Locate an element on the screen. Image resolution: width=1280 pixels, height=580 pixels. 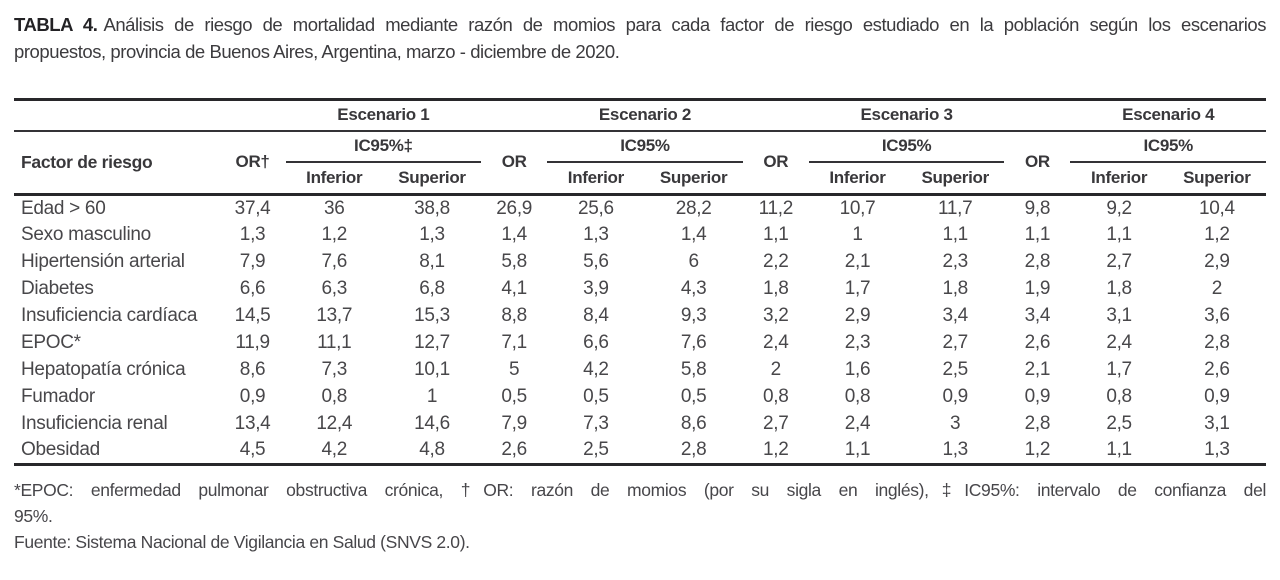
table-cell: 12,7 is located at coordinates (432, 342).